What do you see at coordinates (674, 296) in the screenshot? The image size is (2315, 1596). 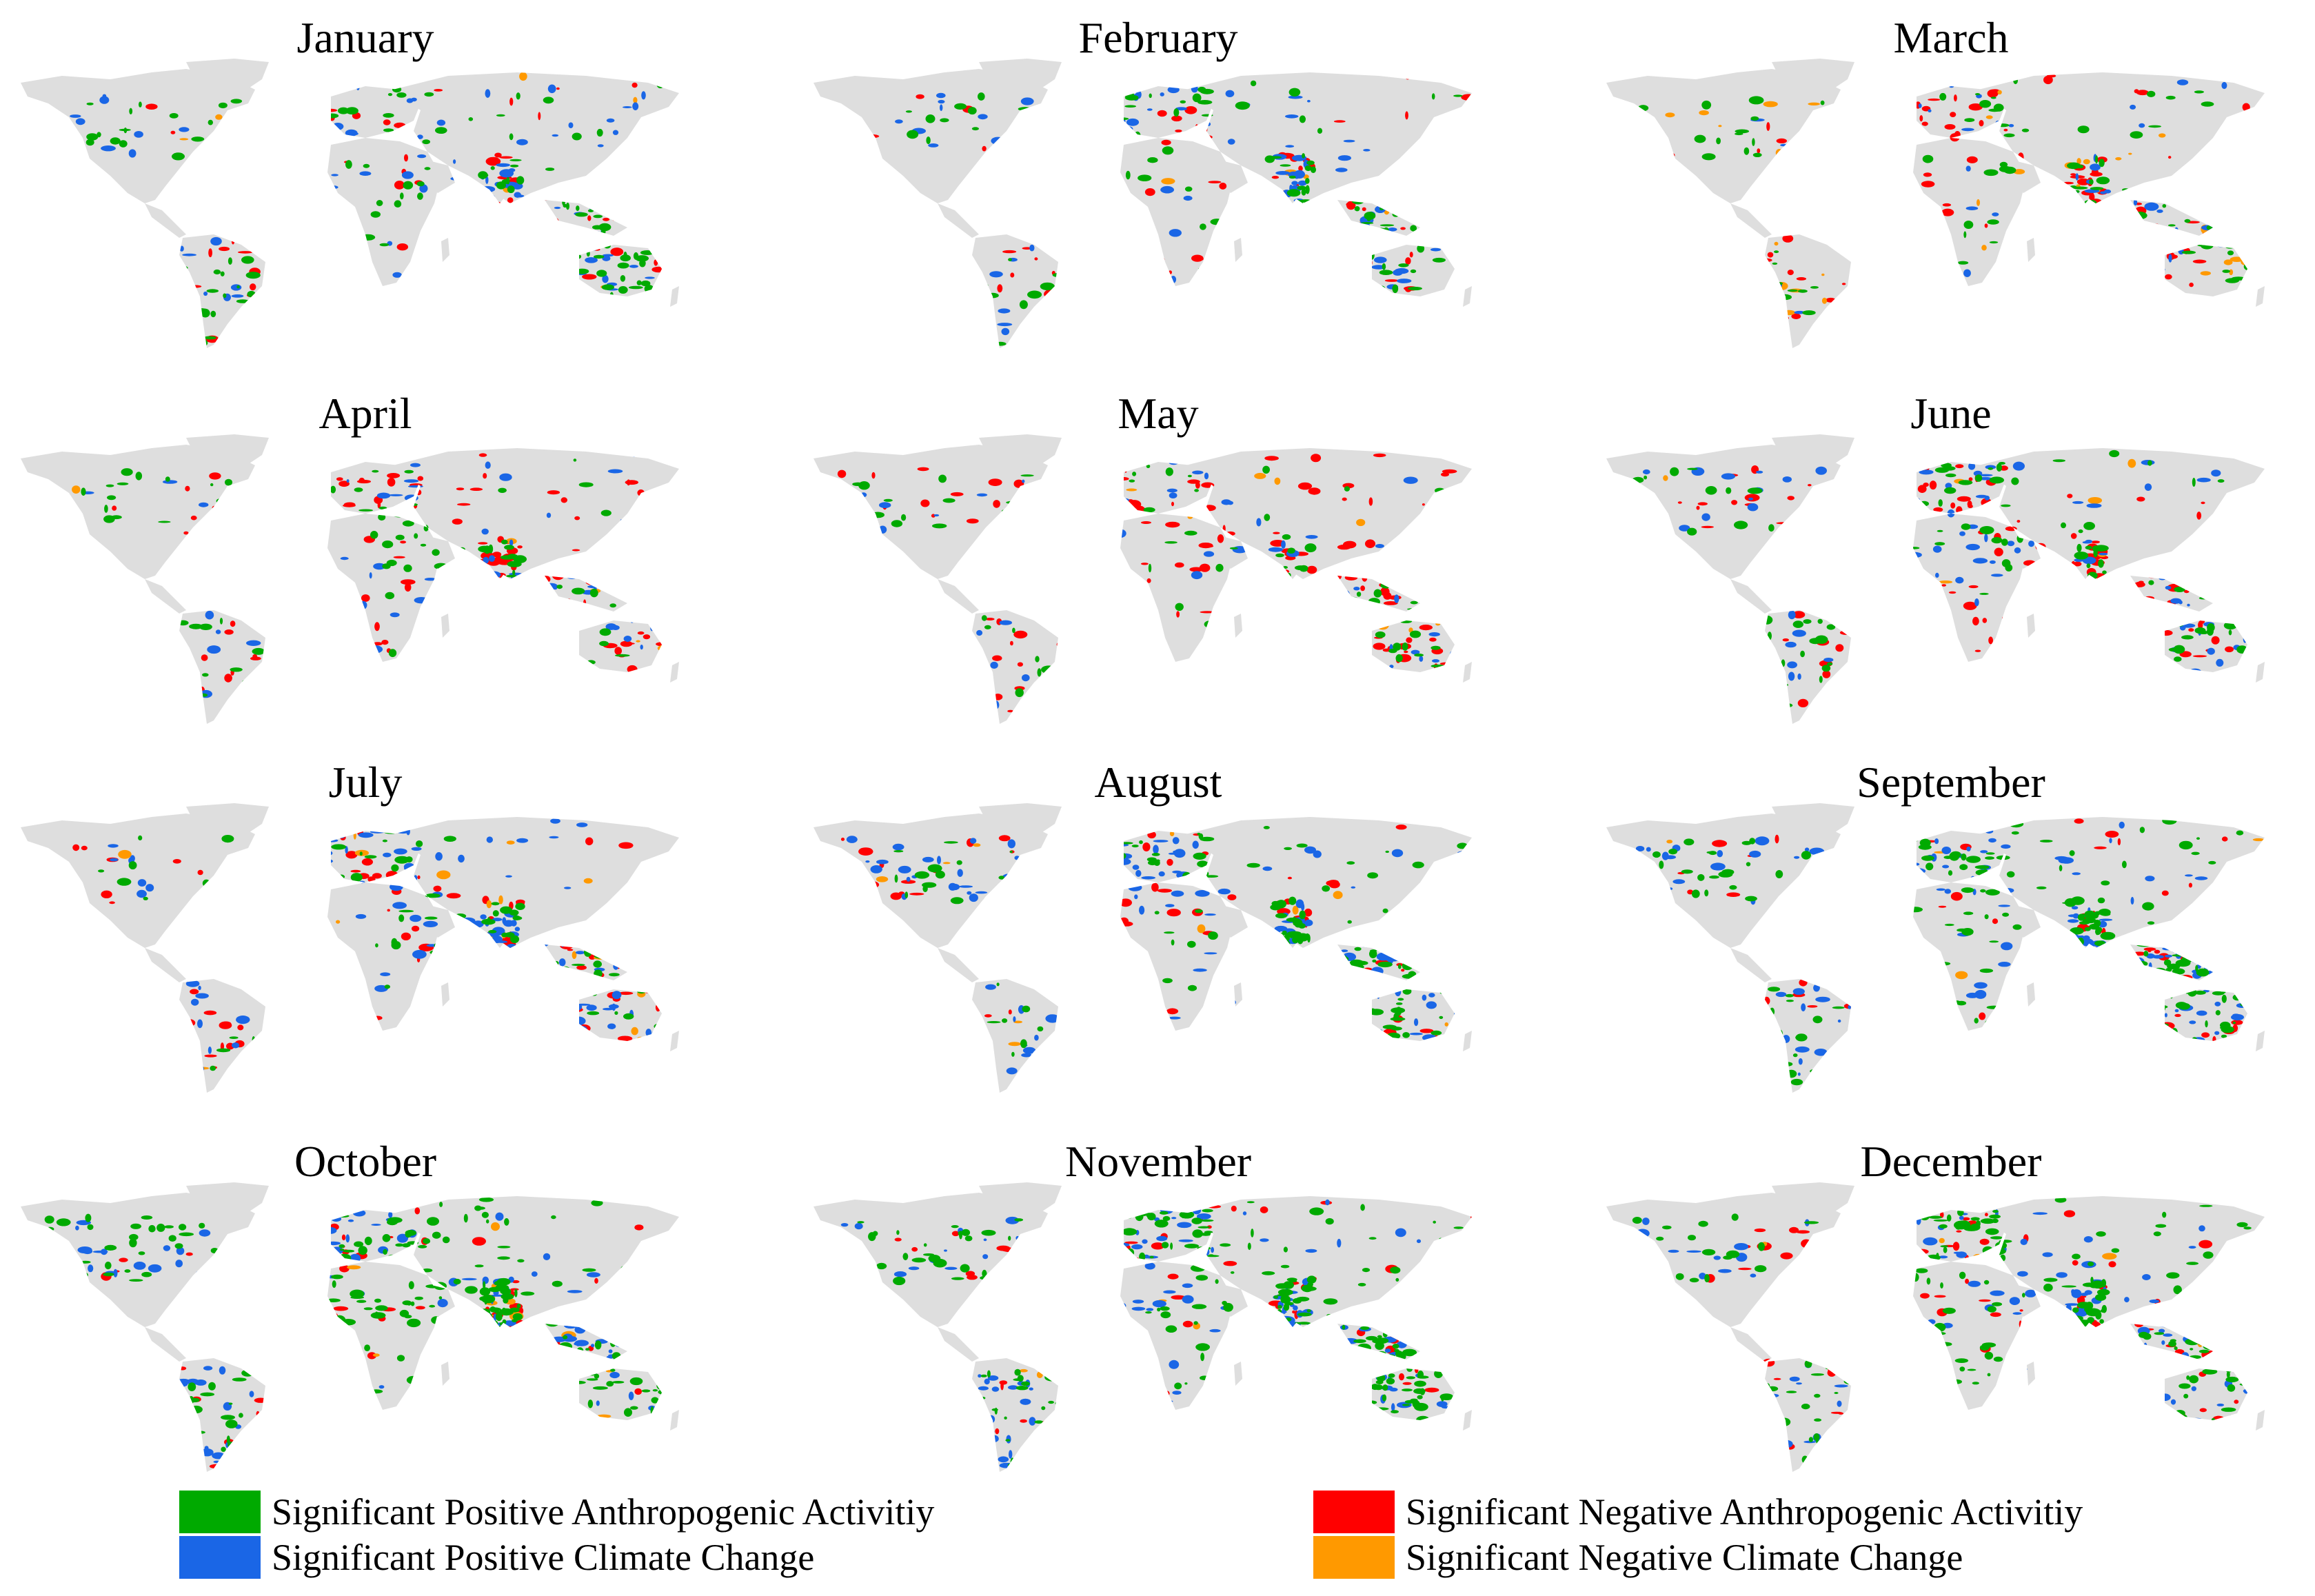 I see `land-nz` at bounding box center [674, 296].